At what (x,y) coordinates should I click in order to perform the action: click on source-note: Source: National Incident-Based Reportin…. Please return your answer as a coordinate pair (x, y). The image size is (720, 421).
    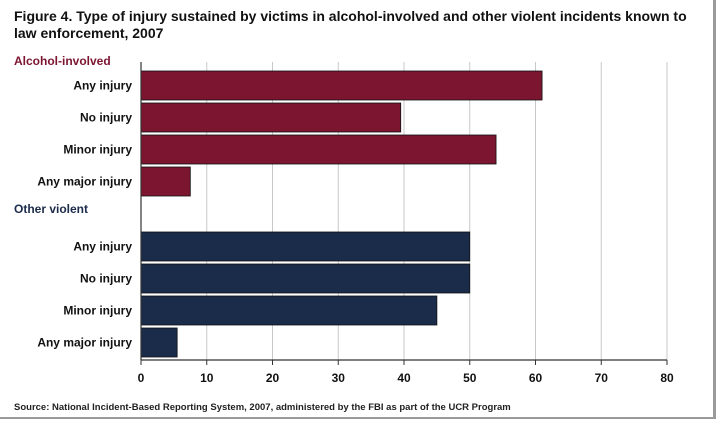
    Looking at the image, I should click on (262, 407).